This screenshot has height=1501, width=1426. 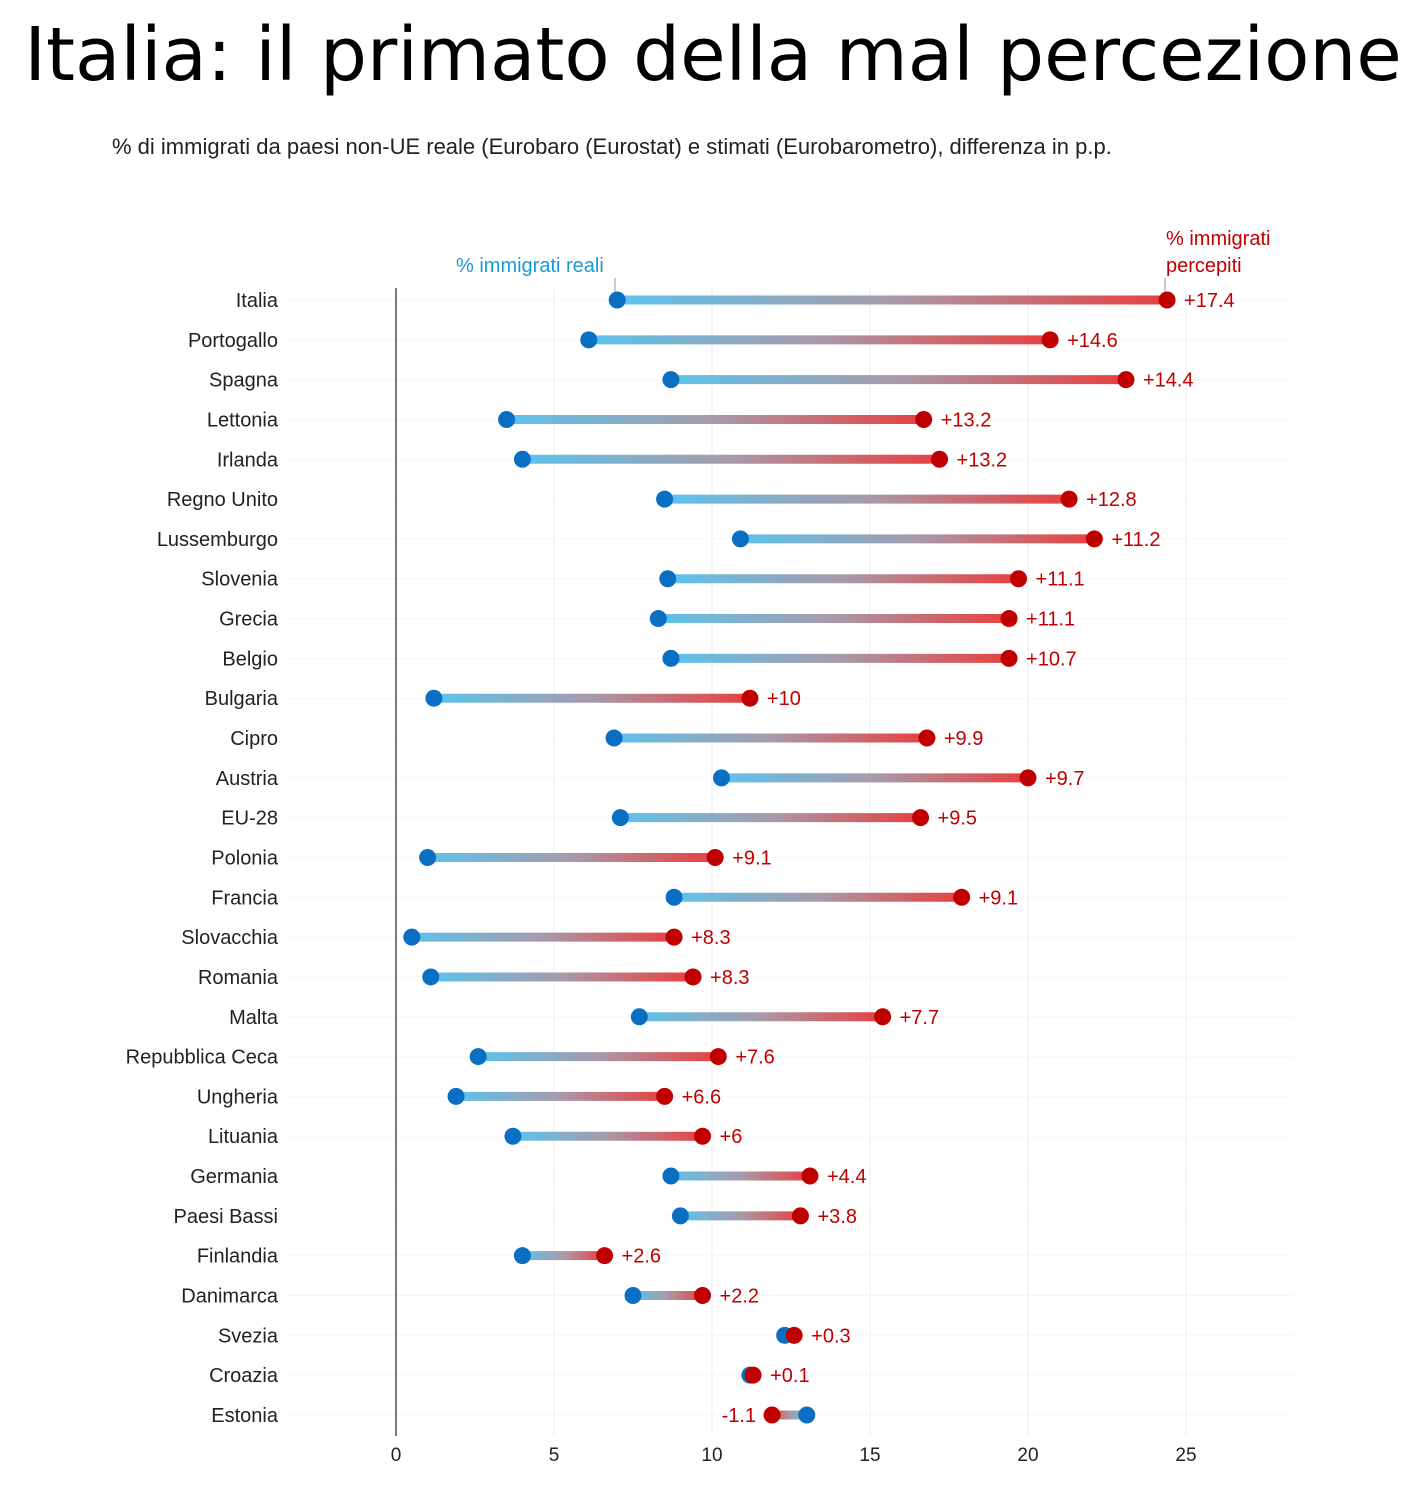 I want to click on country-label: Lettonia, so click(x=243, y=420).